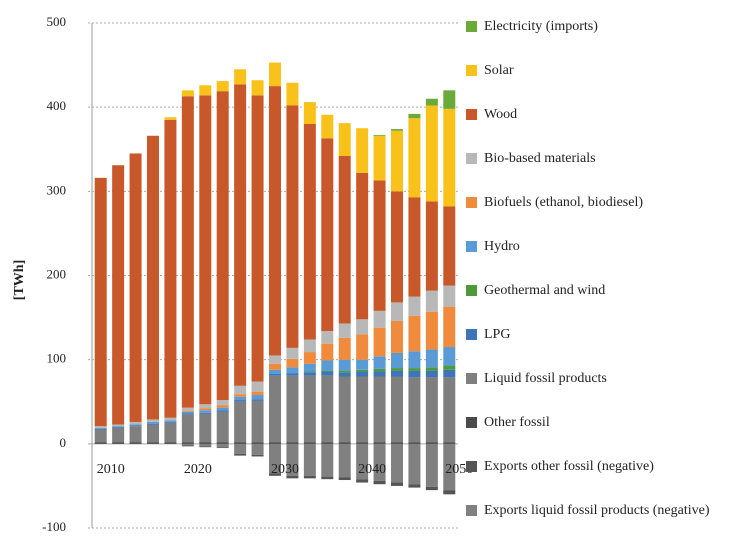 This screenshot has height=543, width=739. I want to click on y-tick-label: 400, so click(57, 105).